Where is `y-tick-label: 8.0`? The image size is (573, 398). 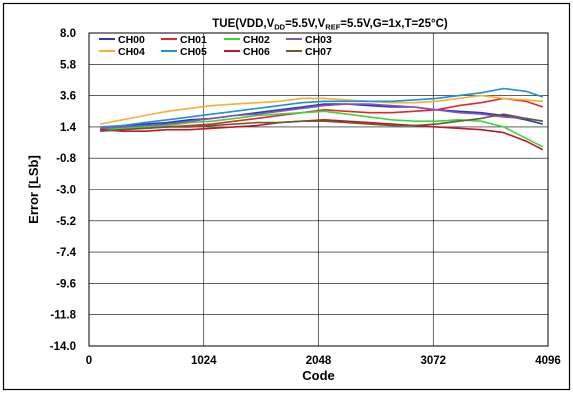 y-tick-label: 8.0 is located at coordinates (68, 34).